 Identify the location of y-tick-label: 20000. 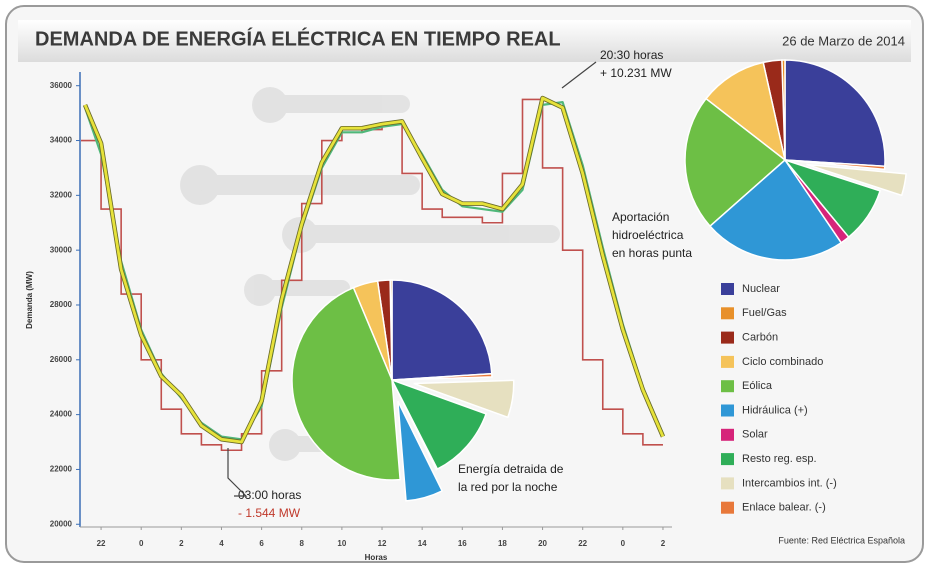
(61, 523).